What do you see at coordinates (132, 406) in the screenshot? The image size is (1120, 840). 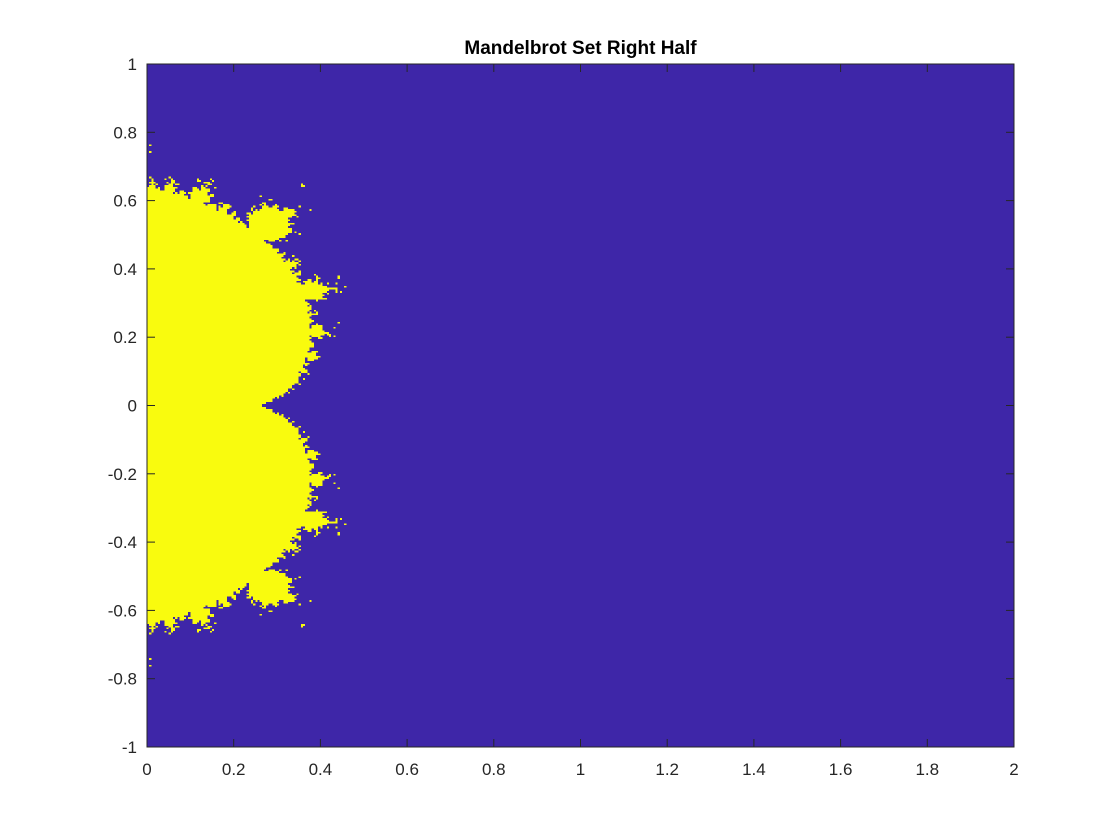 I see `y-tick-label: 0` at bounding box center [132, 406].